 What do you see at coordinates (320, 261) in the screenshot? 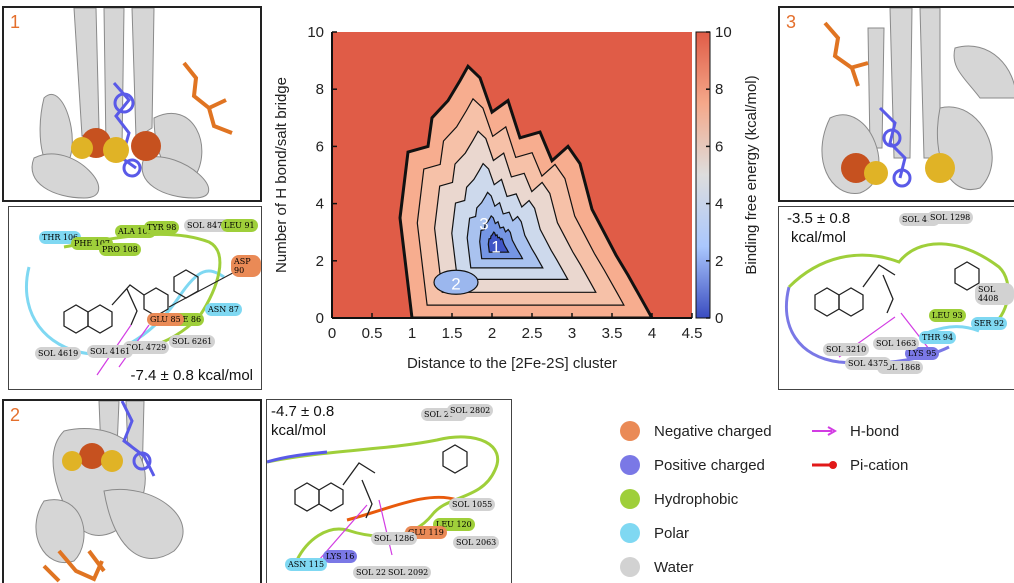
I see `y-tick-label: 2` at bounding box center [320, 261].